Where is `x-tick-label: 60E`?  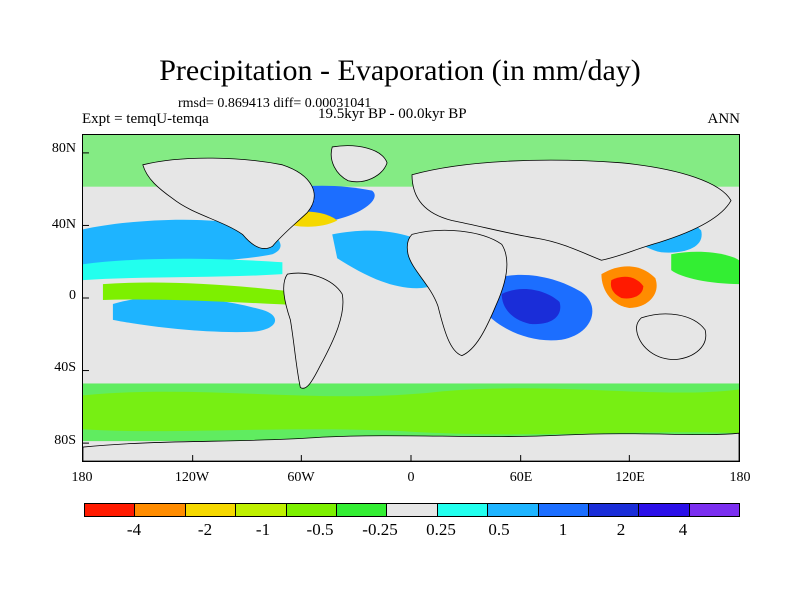 x-tick-label: 60E is located at coordinates (521, 477).